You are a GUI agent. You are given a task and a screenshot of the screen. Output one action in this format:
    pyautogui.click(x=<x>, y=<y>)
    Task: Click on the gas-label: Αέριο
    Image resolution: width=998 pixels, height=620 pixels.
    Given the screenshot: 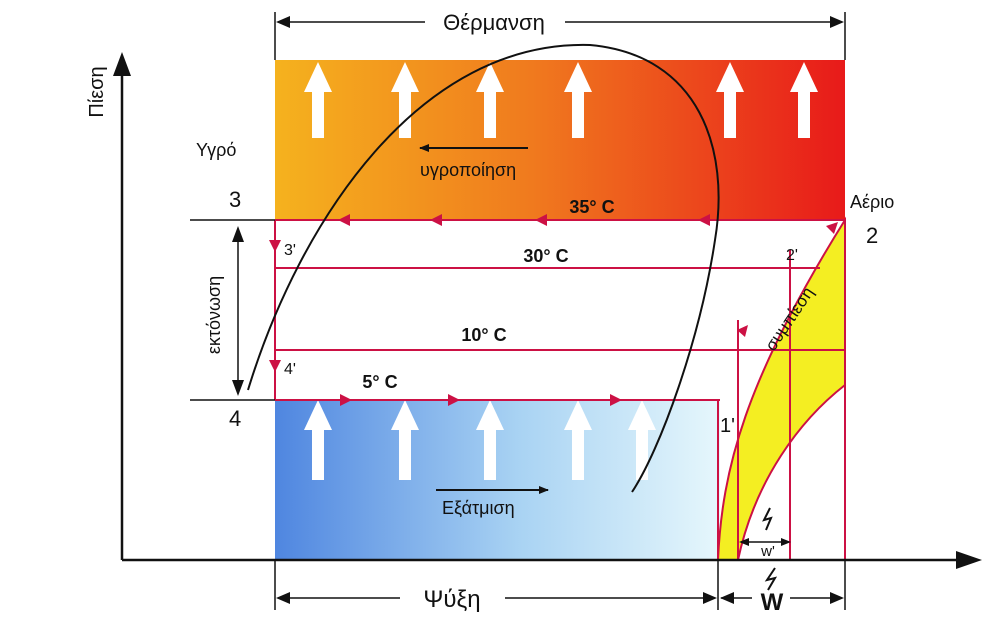 What is the action you would take?
    pyautogui.click(x=872, y=202)
    